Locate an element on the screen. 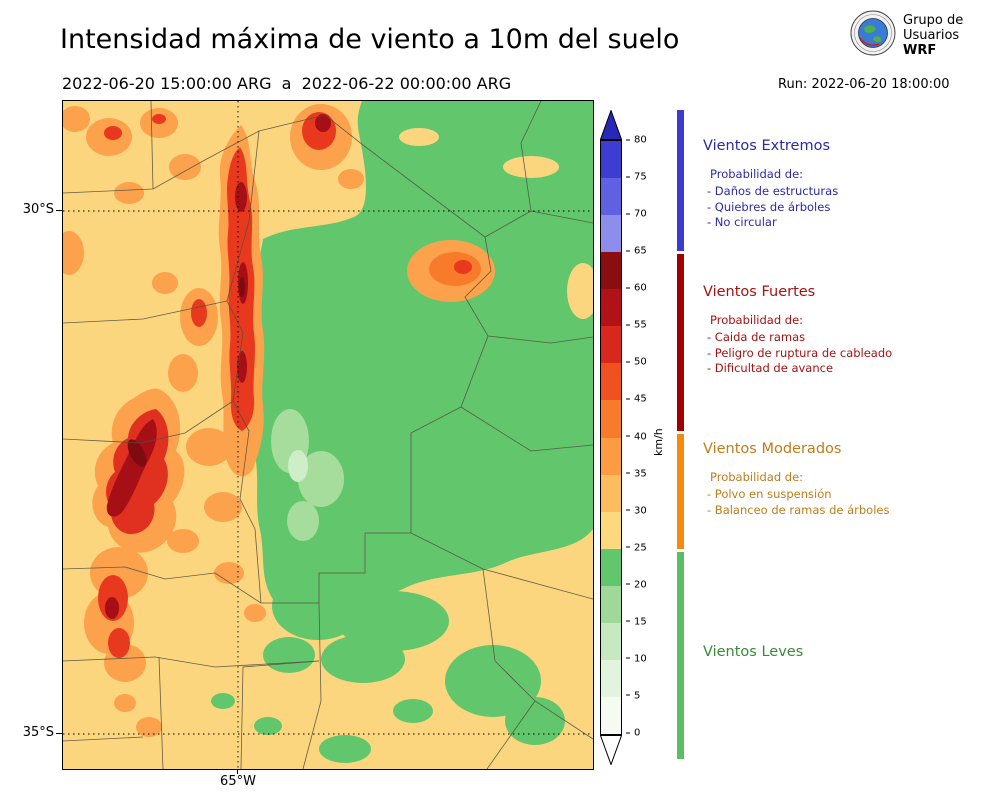  colorbar-arrow-top is located at coordinates (611, 125).